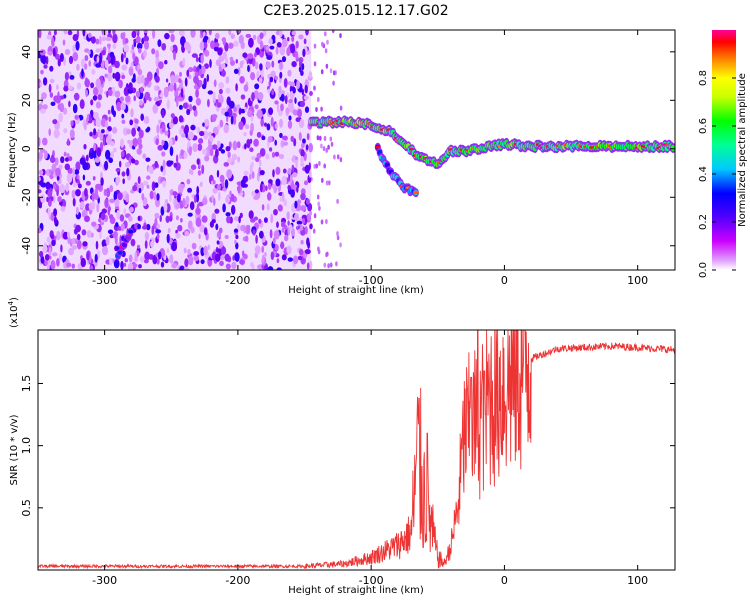 The width and height of the screenshot is (750, 600). I want to click on colorbar-tick-label: 0.0, so click(703, 270).